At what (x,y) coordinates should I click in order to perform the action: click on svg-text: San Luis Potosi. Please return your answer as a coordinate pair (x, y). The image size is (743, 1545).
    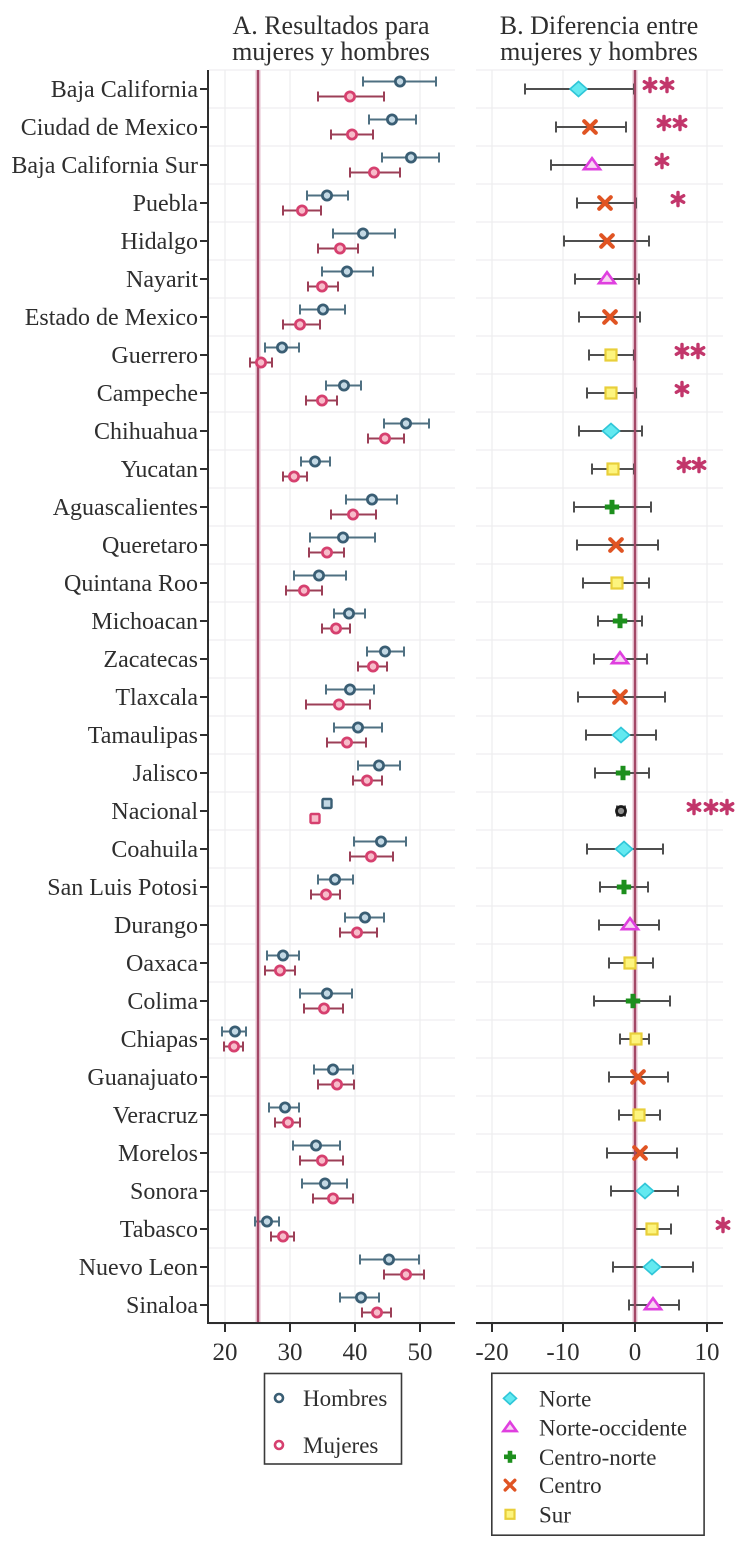
    Looking at the image, I should click on (122, 888).